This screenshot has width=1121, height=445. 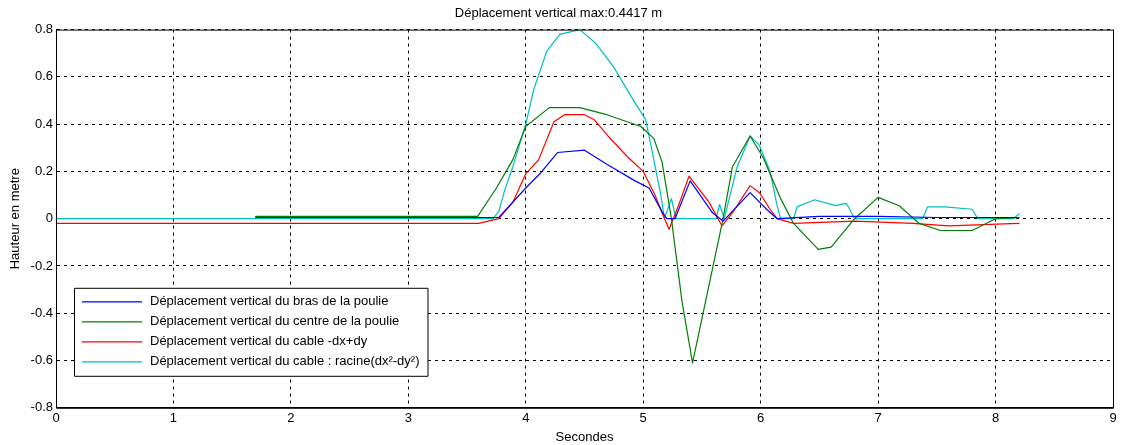 I want to click on y-tick-label: -0.6, so click(x=41, y=360).